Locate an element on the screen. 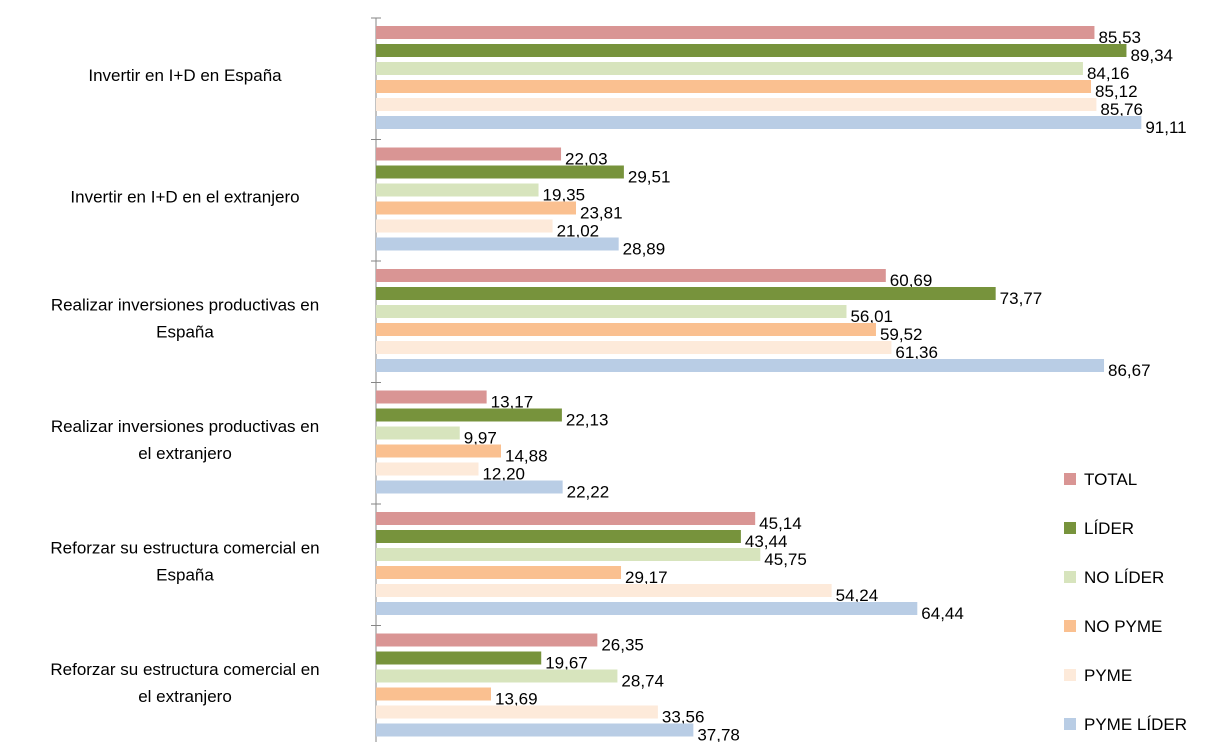 This screenshot has height=747, width=1221. data-label: 29,17 is located at coordinates (646, 577).